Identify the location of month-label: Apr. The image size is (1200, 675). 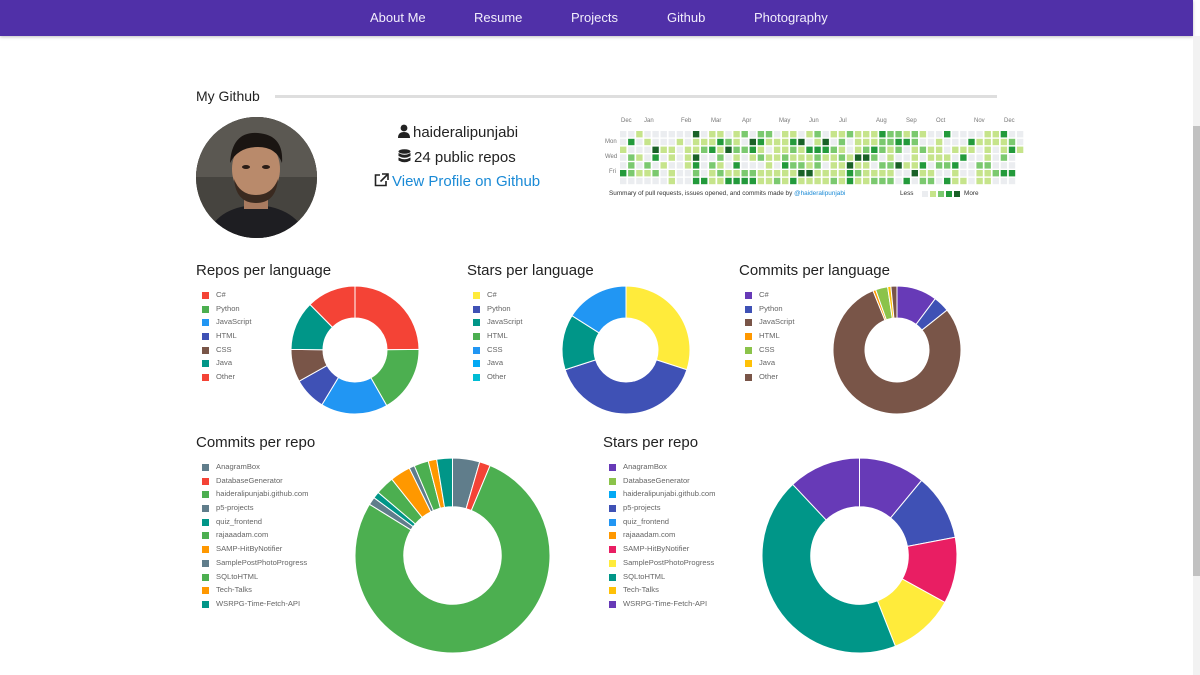
(747, 121).